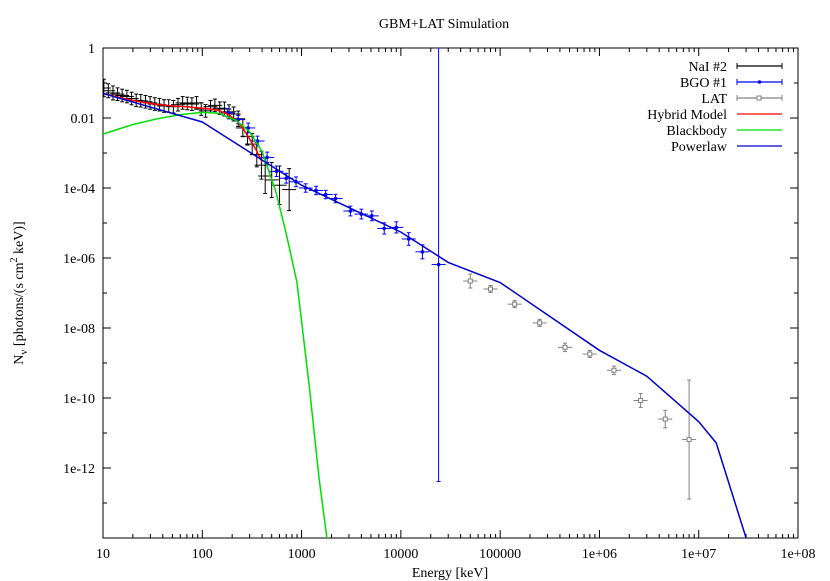 The image size is (830, 581). Describe the element at coordinates (400, 554) in the screenshot. I see `x-tick-label: 10000` at that location.